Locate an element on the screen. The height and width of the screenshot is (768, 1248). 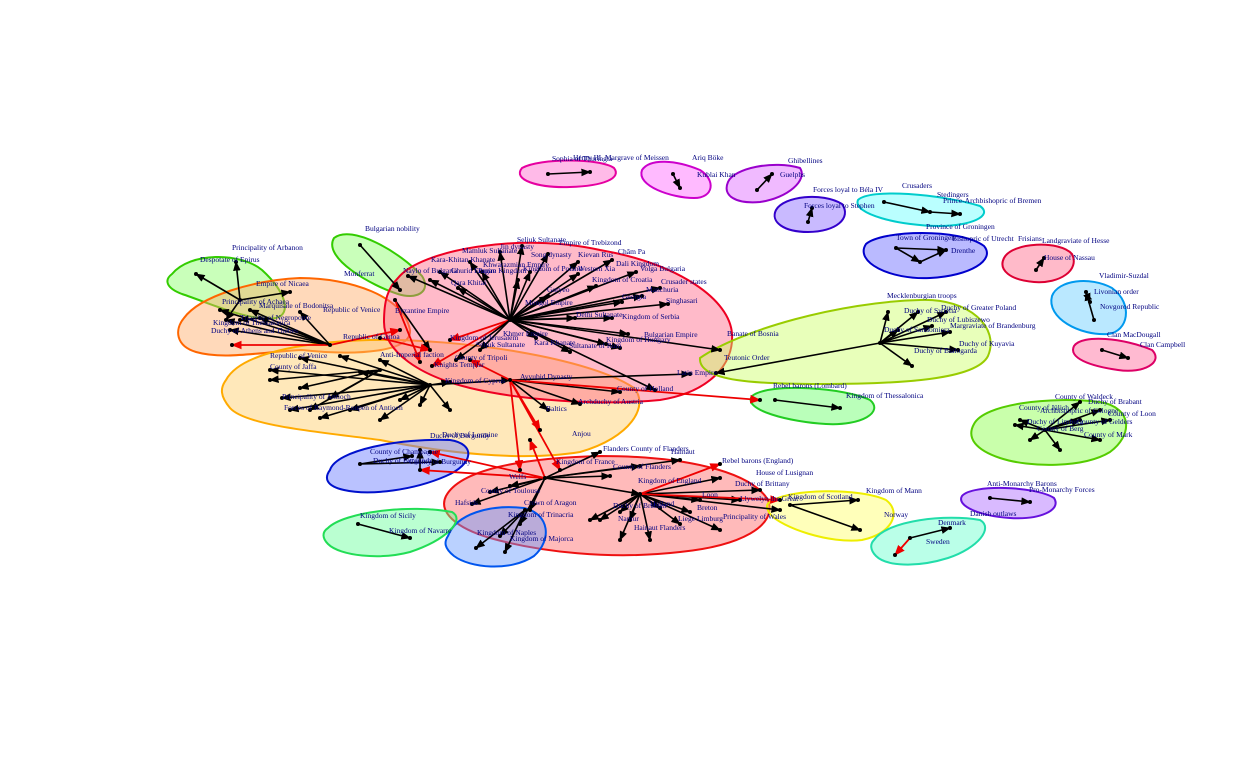
node-label: Norway is located at coordinates (896, 514).